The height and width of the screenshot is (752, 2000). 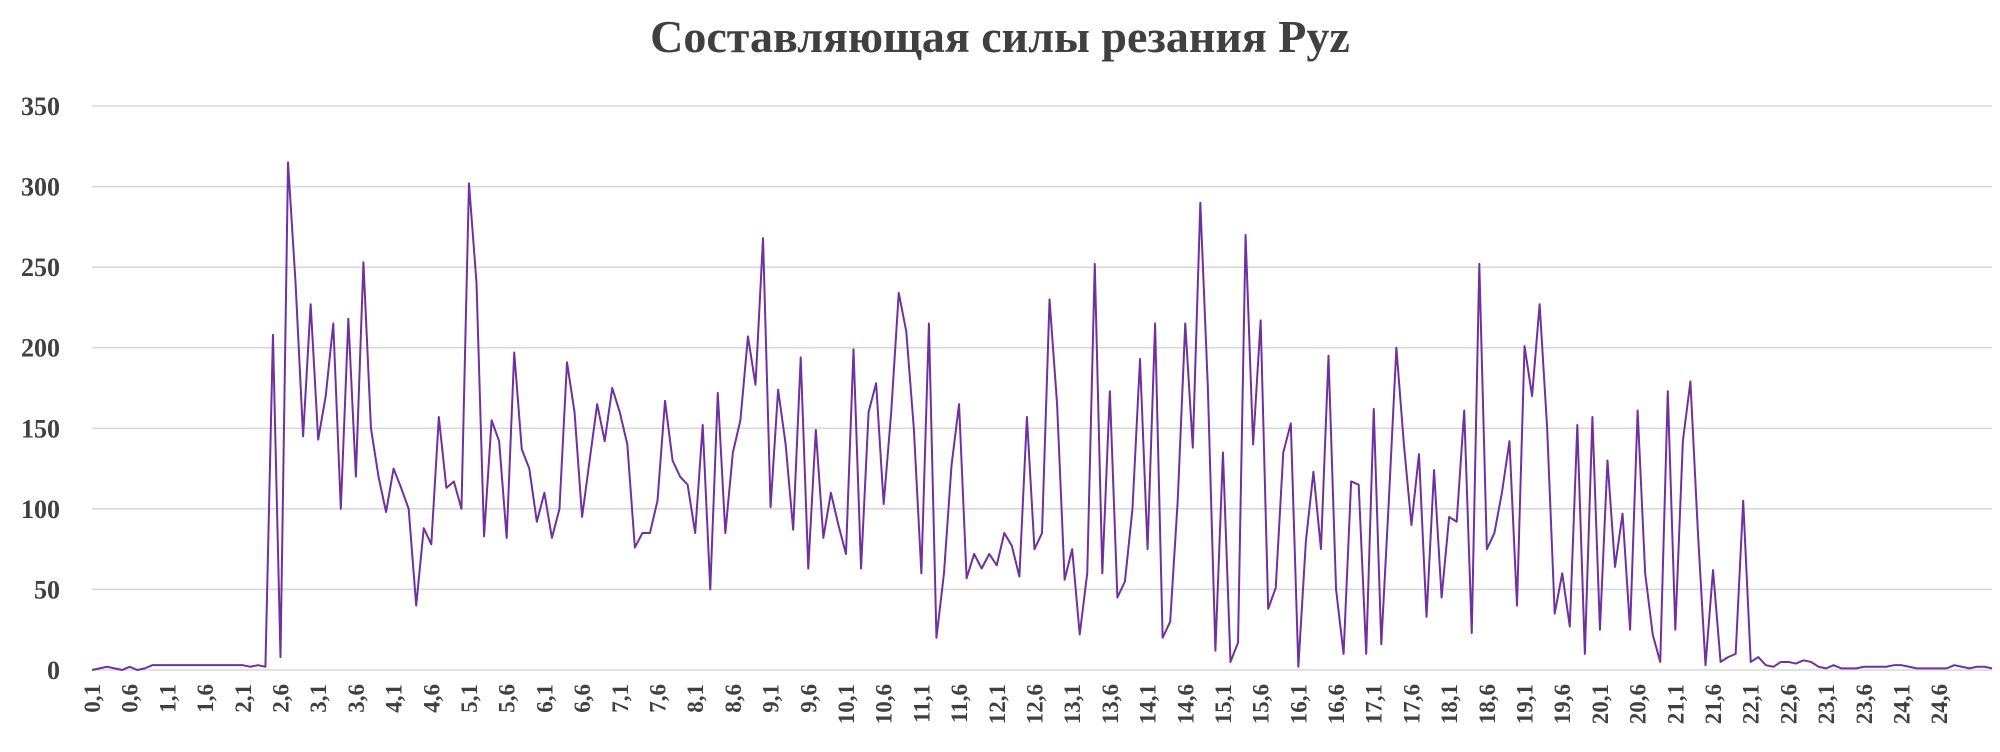 What do you see at coordinates (733, 698) in the screenshot?
I see `x-tick-label: 8,6` at bounding box center [733, 698].